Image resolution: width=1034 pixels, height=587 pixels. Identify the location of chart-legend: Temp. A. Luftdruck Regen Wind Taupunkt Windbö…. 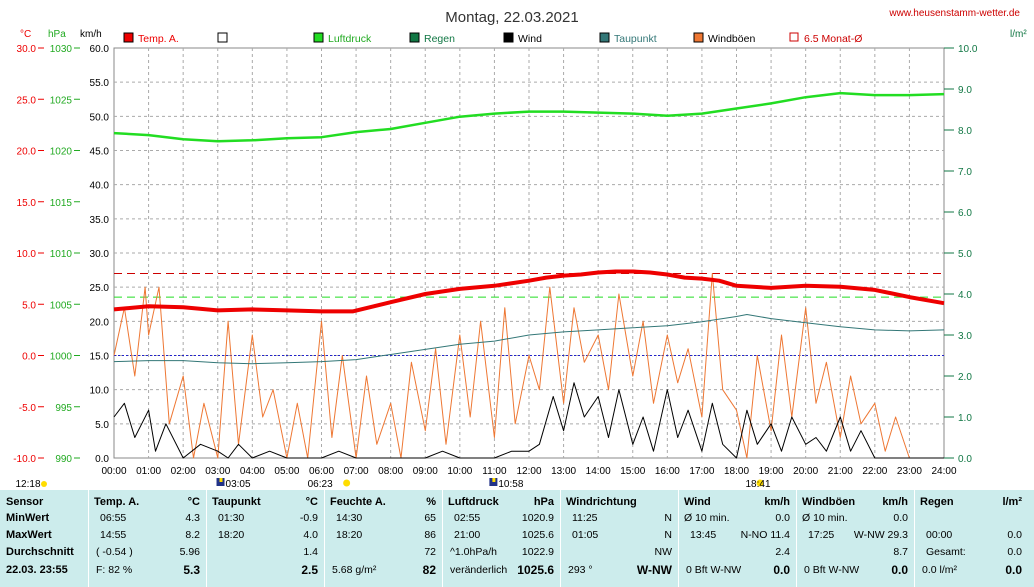
(492, 38).